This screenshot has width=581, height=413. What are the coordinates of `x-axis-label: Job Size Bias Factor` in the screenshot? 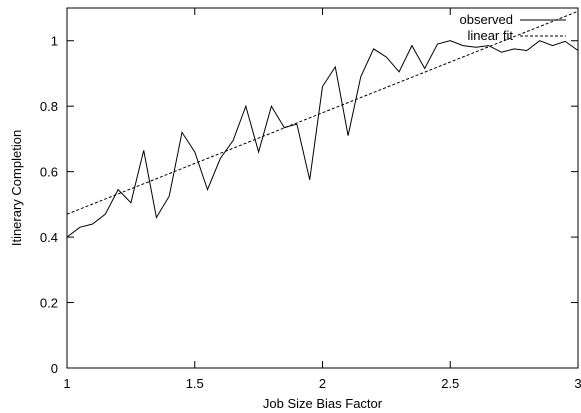 It's located at (323, 403).